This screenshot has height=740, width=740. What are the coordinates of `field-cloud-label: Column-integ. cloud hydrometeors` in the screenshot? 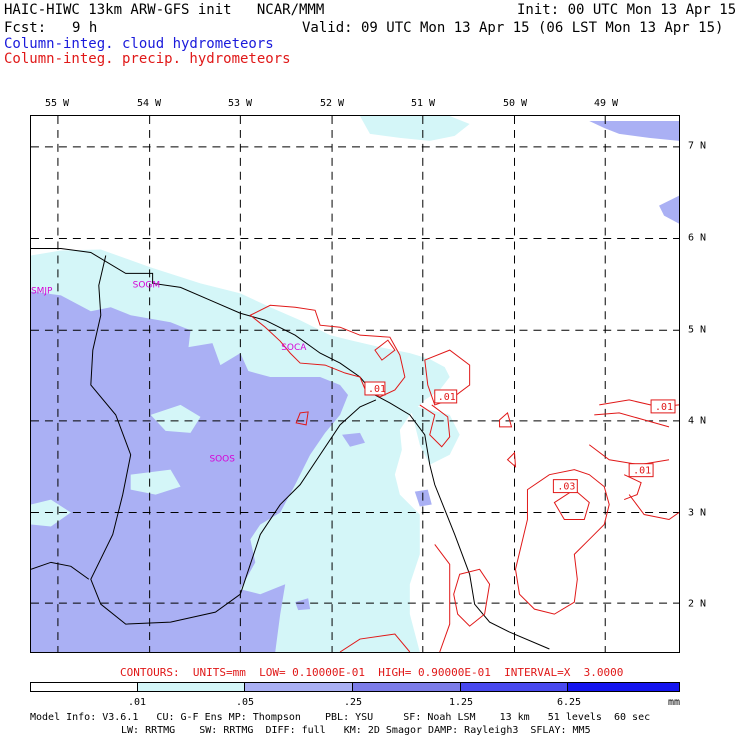 It's located at (139, 44).